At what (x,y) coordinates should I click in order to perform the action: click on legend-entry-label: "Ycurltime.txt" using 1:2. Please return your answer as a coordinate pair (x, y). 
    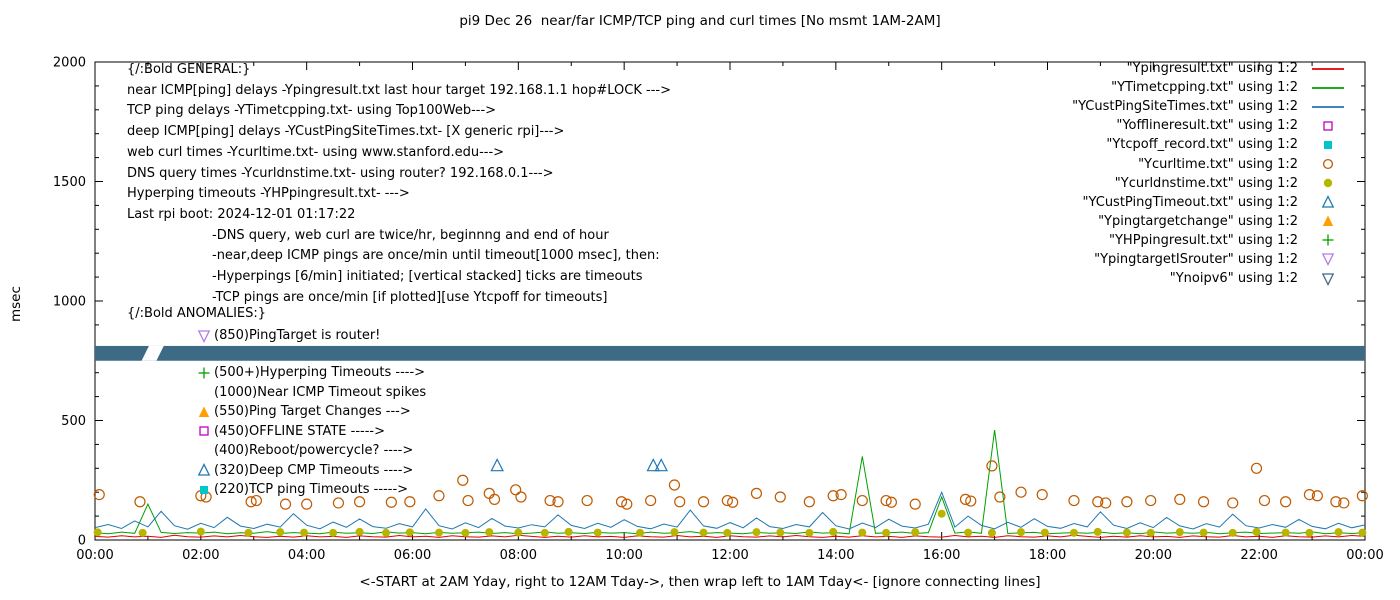
    Looking at the image, I should click on (1218, 164).